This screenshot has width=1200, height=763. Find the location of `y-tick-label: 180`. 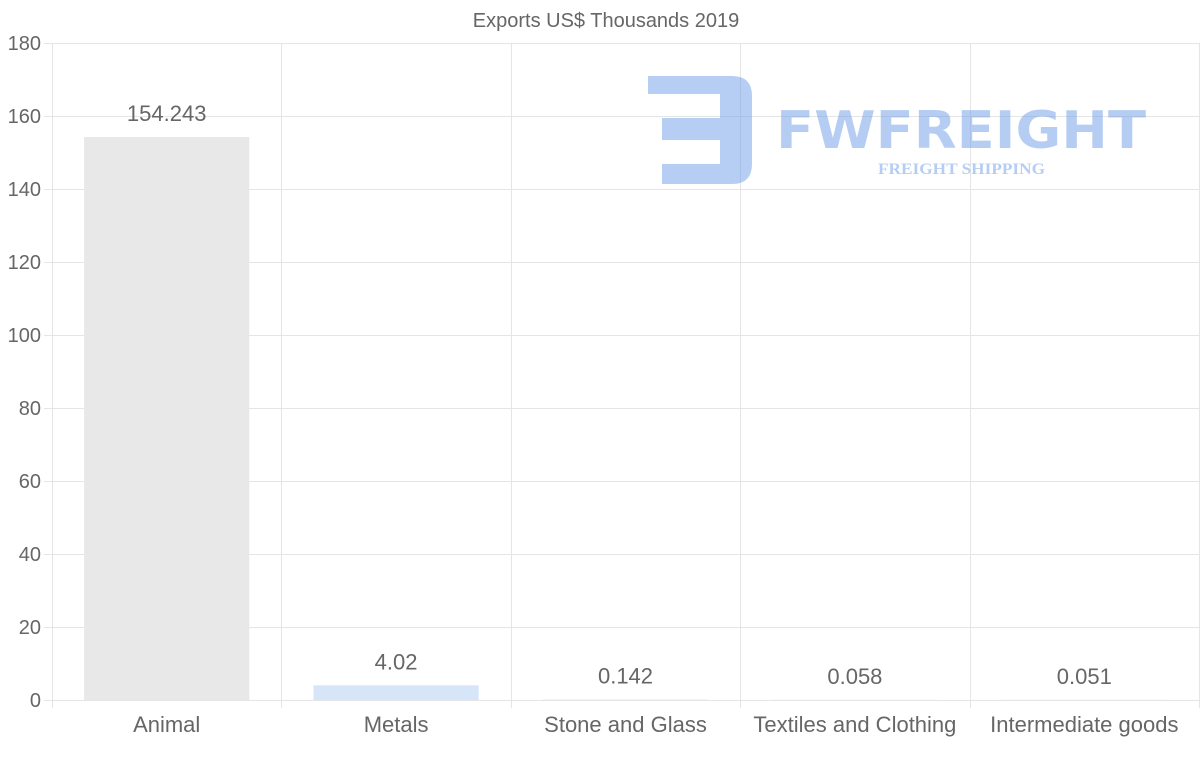

y-tick-label: 180 is located at coordinates (24, 44).